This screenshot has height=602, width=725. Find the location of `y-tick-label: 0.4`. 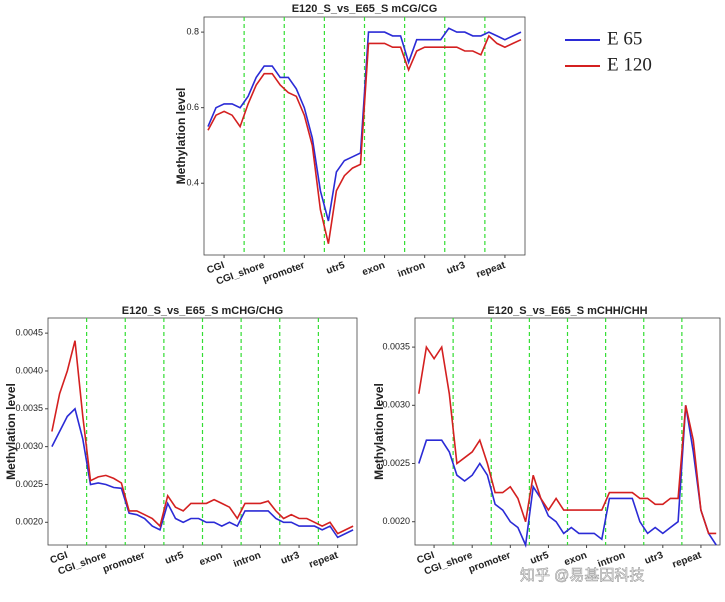

y-tick-label: 0.4 is located at coordinates (192, 183).